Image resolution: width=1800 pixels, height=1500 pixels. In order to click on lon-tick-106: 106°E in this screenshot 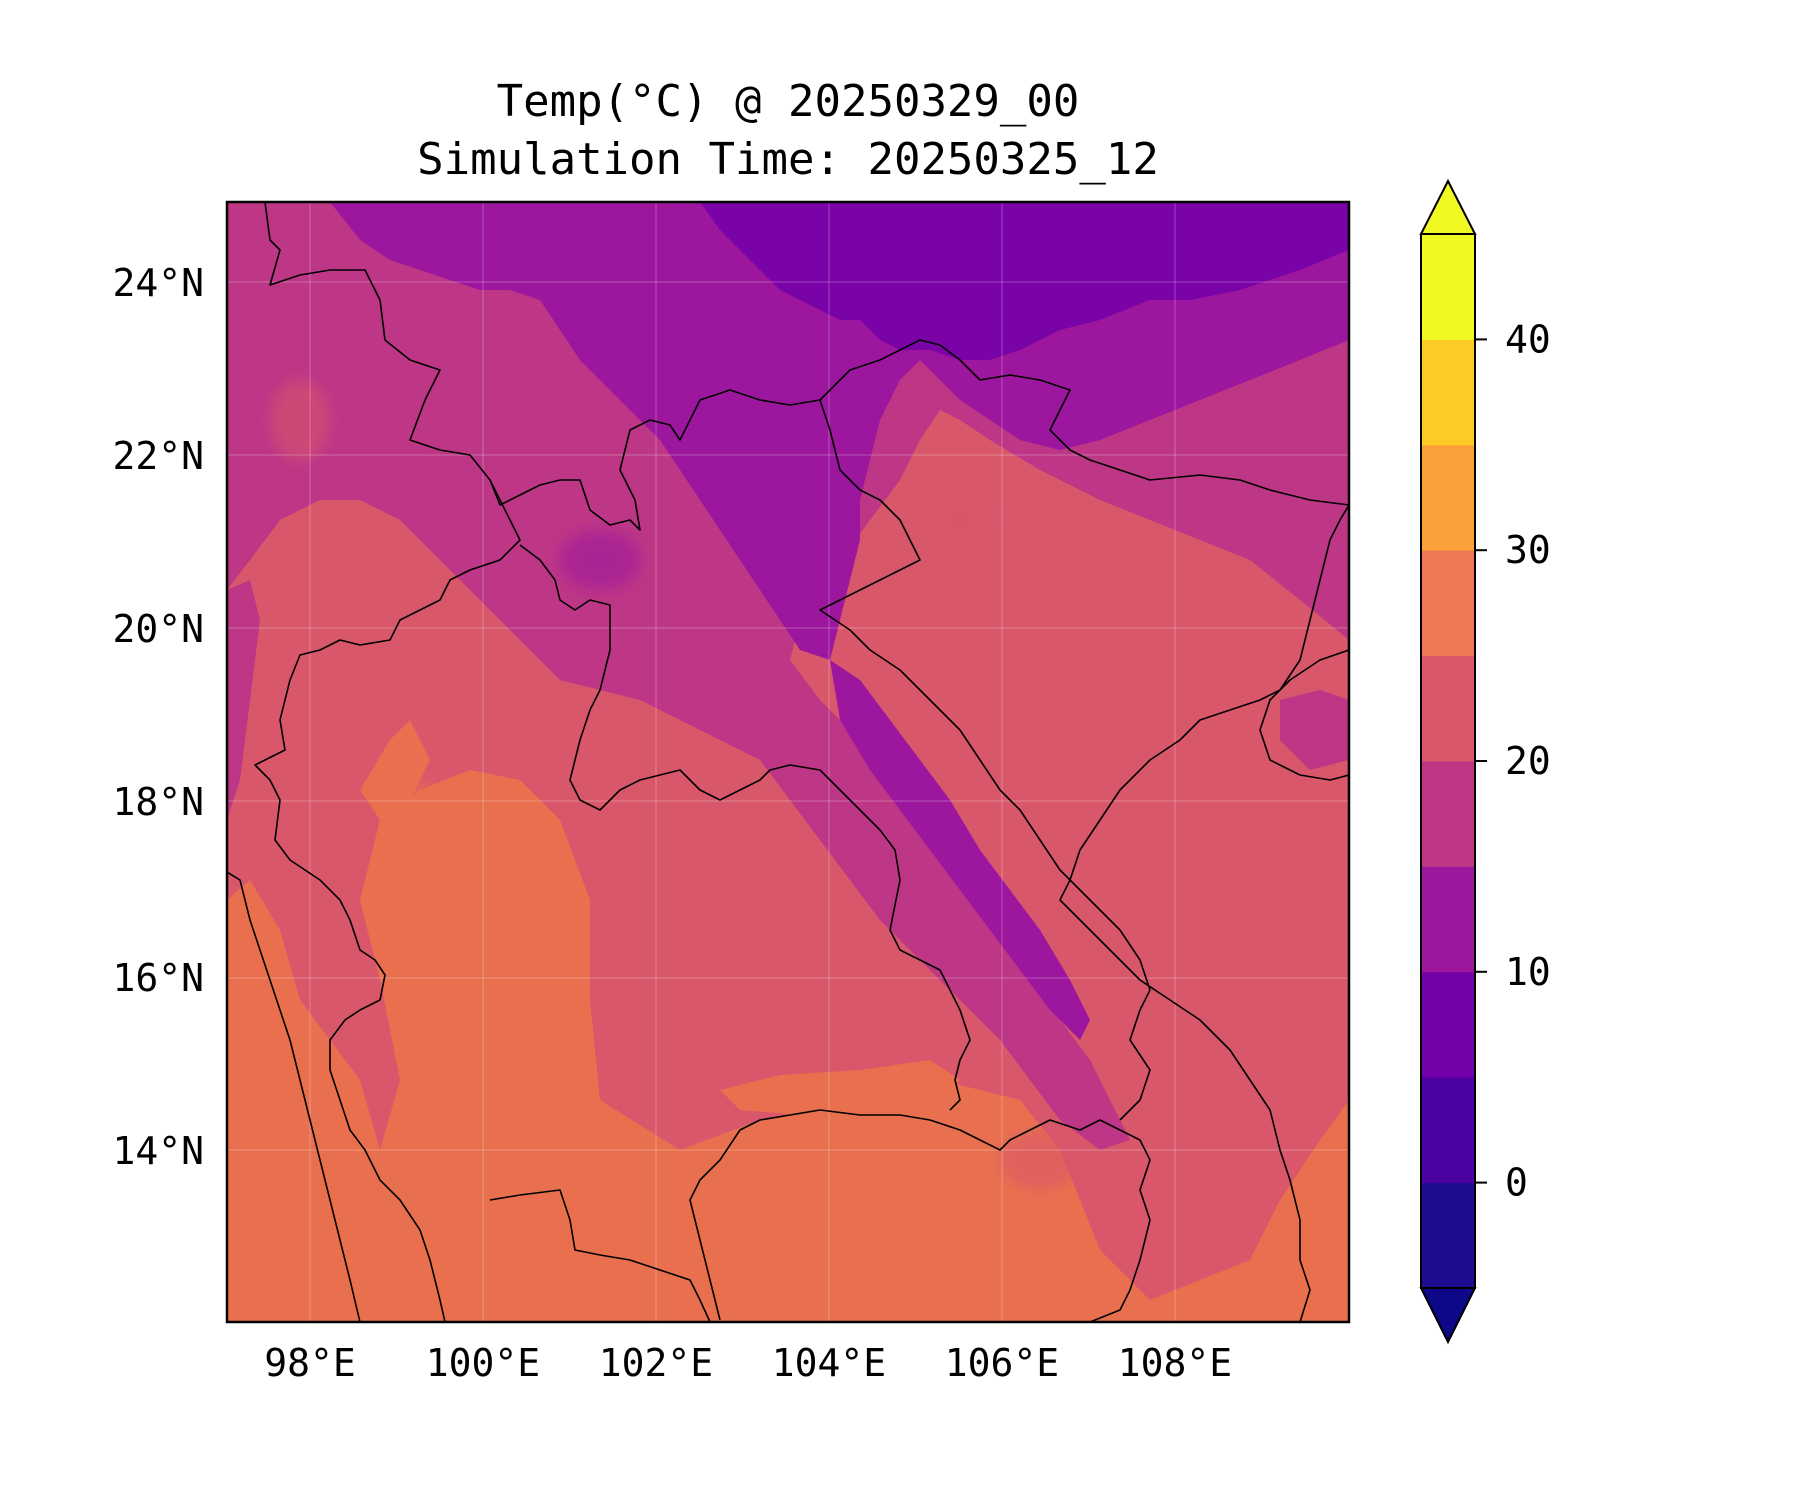, I will do `click(1002, 1363)`.